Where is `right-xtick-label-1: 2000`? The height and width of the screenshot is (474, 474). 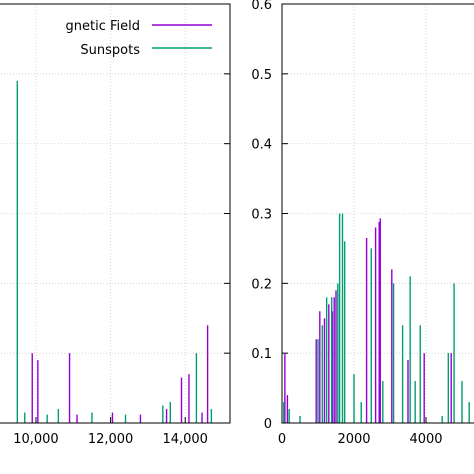
right-xtick-label-1: 2000 is located at coordinates (353, 439).